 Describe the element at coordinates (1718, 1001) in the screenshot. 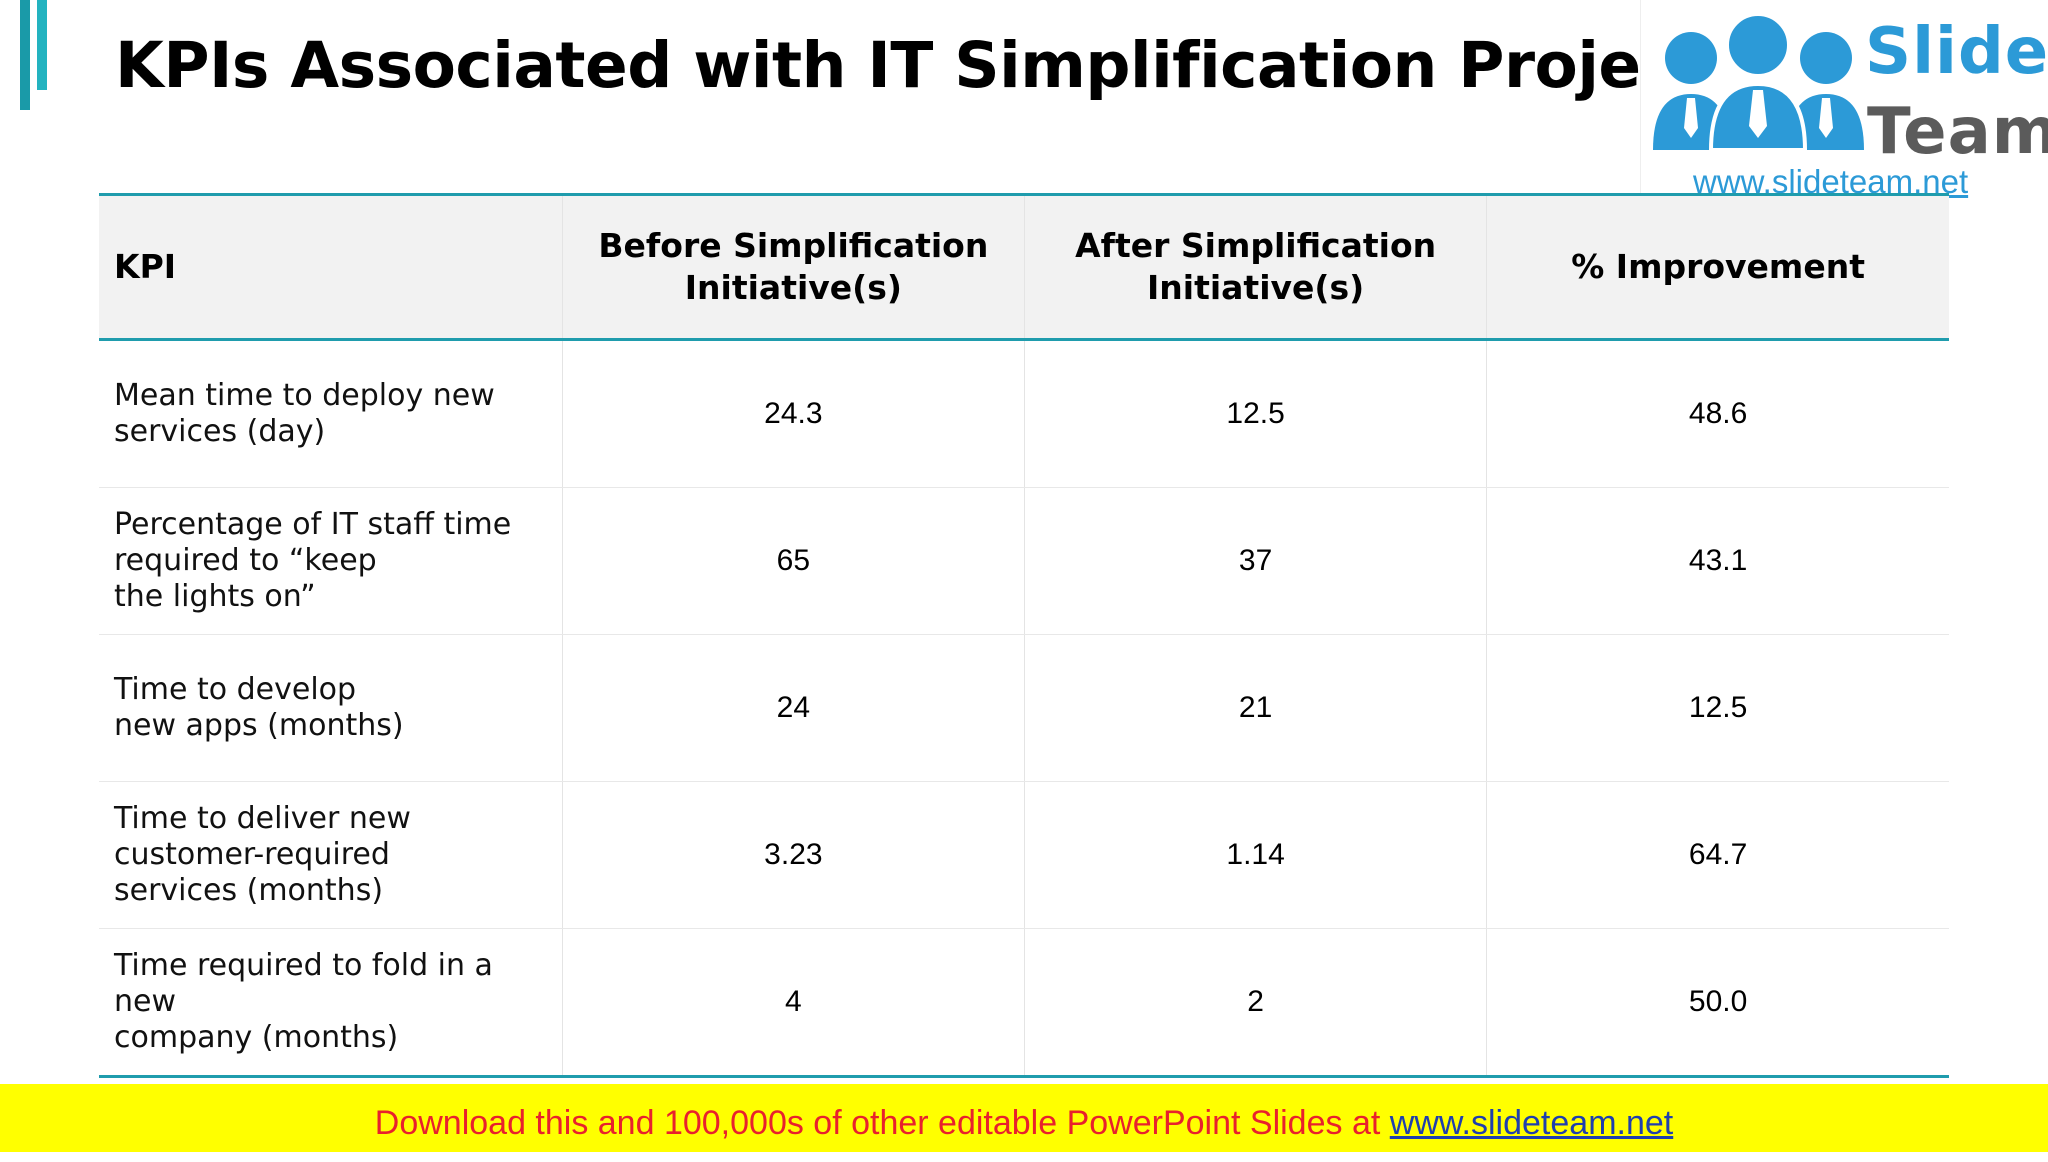

I see `improvement-value-cell: 50.0` at that location.